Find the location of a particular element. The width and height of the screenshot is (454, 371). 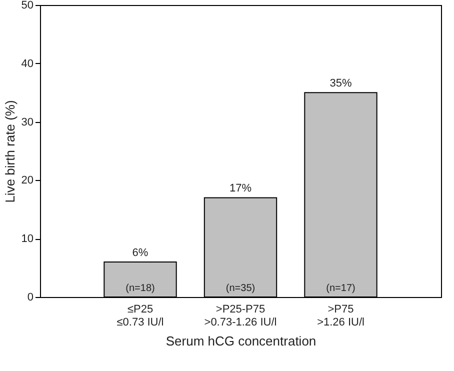

data-label: 6% is located at coordinates (140, 252).